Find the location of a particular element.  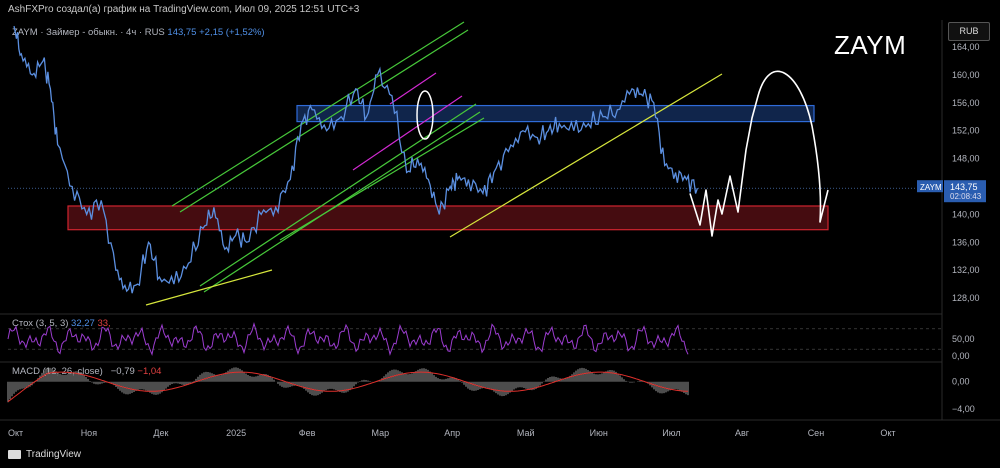

stoch-line is located at coordinates (348, 339).